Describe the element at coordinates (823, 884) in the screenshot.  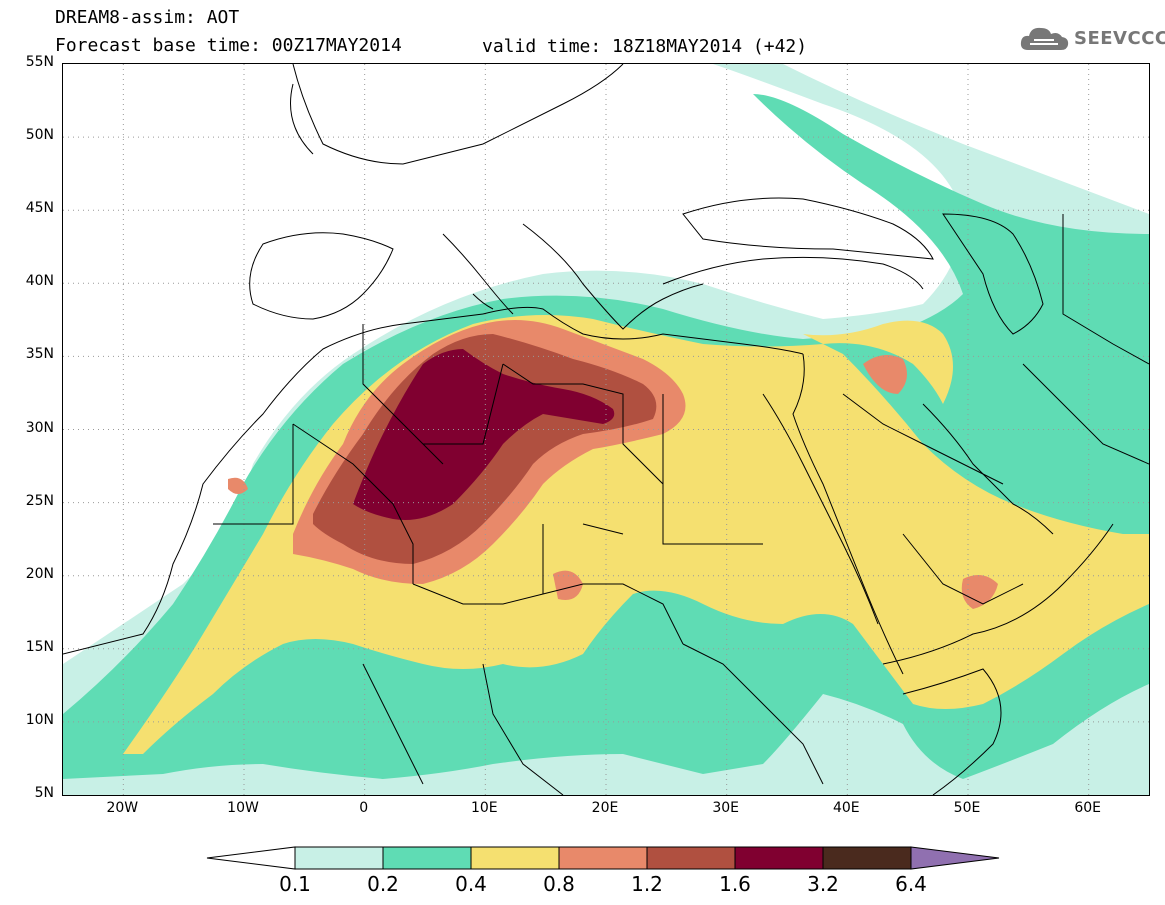
I see `colorbar-label: 3.2` at that location.